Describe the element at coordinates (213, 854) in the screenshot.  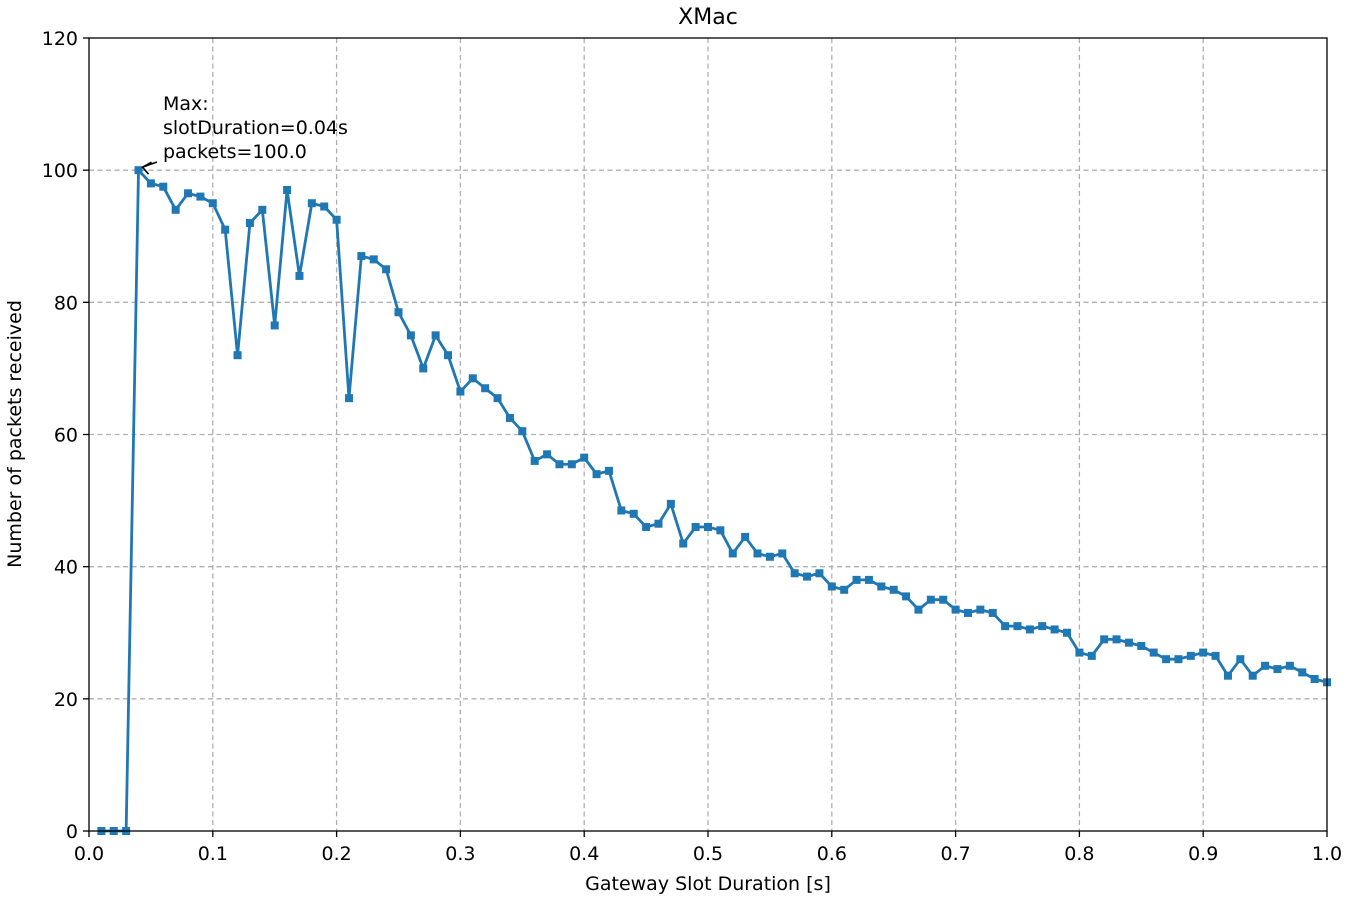
I see `x-tick-label: 0.1` at that location.